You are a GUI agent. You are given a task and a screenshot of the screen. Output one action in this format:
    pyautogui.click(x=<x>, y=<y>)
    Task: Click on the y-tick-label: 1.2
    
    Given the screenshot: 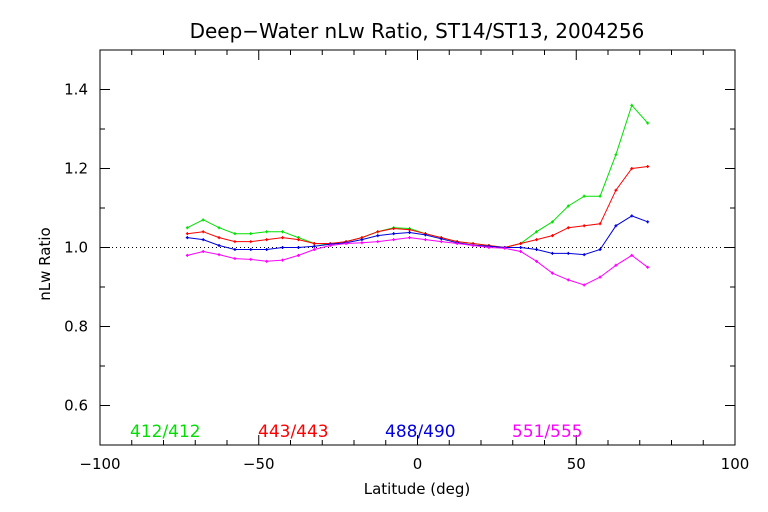 What is the action you would take?
    pyautogui.click(x=76, y=169)
    